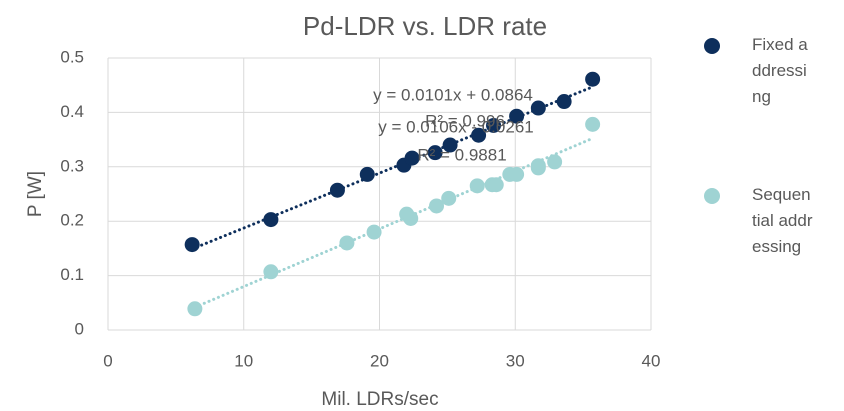 The image size is (844, 411). What do you see at coordinates (35, 194) in the screenshot?
I see `y-axis-label: P [W]` at bounding box center [35, 194].